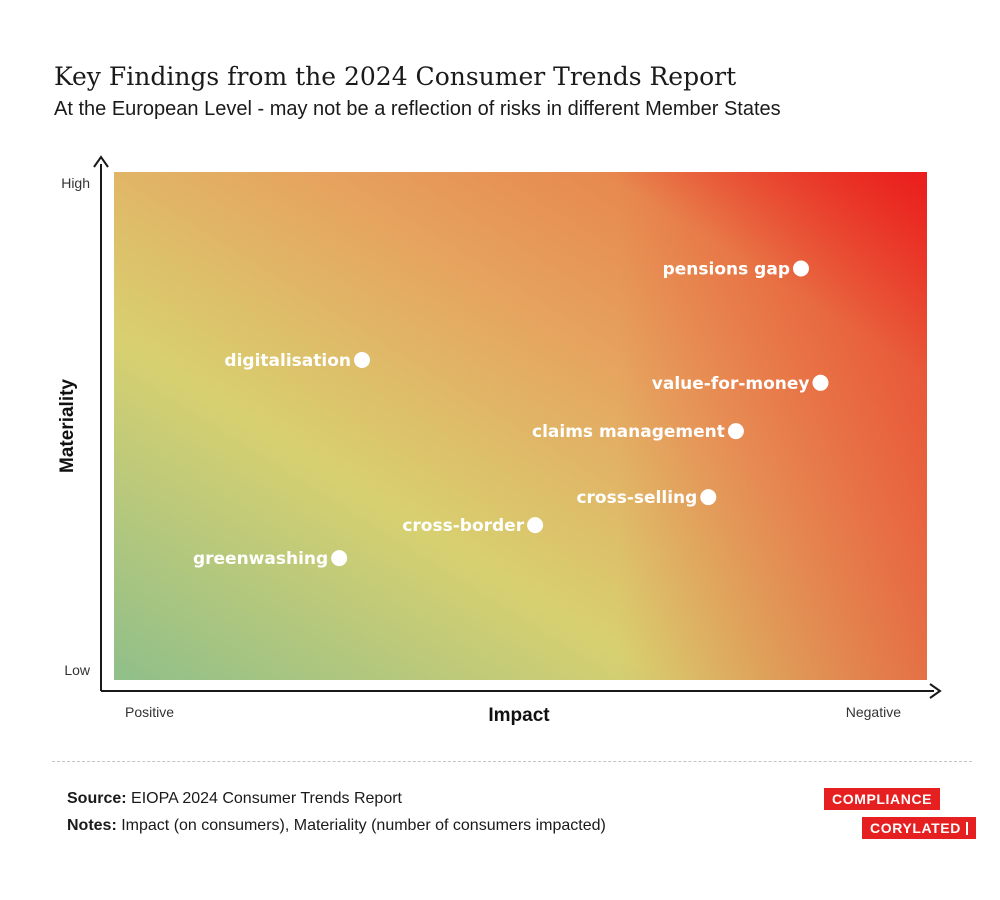 The height and width of the screenshot is (900, 1000). Describe the element at coordinates (636, 498) in the screenshot. I see `data-point-label-cross-selling: cross-selling` at that location.